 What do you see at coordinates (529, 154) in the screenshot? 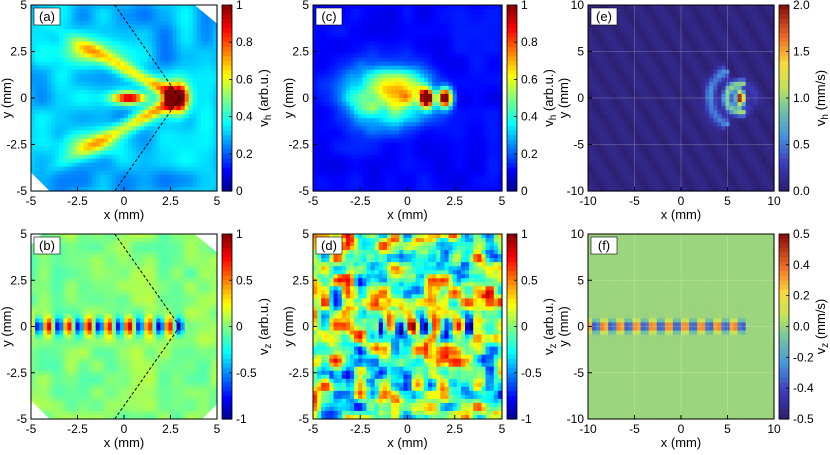
I see `colorbar-tick-label: 0.2` at bounding box center [529, 154].